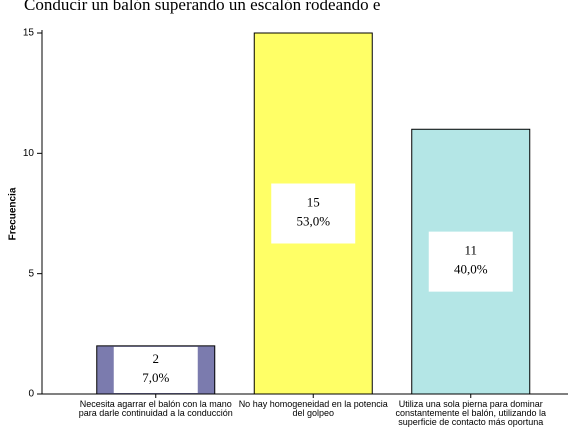 This screenshot has width=568, height=439. Describe the element at coordinates (29, 153) in the screenshot. I see `y-tick-label: 10` at that location.